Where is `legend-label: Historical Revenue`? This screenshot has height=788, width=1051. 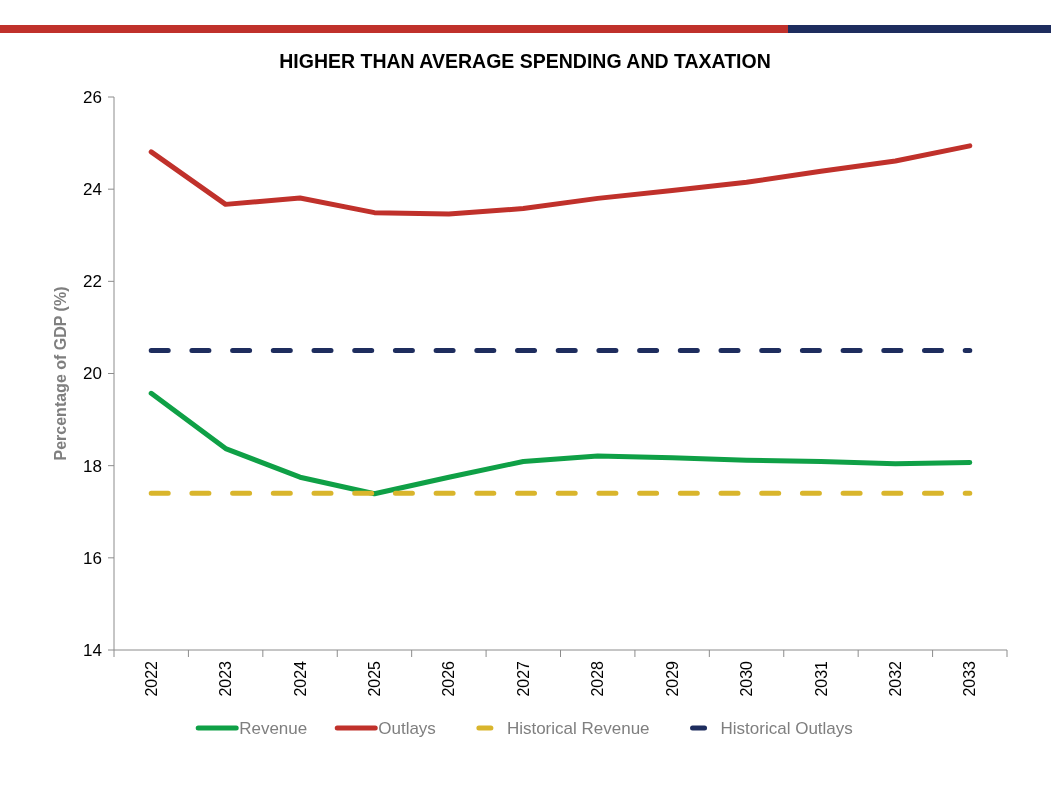 legend-label: Historical Revenue is located at coordinates (578, 728).